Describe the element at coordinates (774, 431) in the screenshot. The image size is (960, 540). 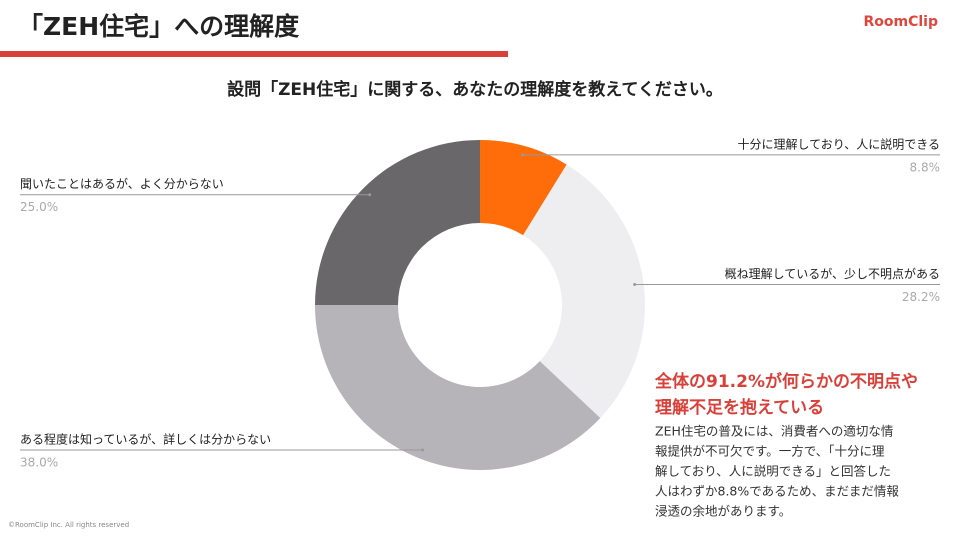
I see `annotation-body: ZEH住宅の普及には、消費者への適切な情` at that location.